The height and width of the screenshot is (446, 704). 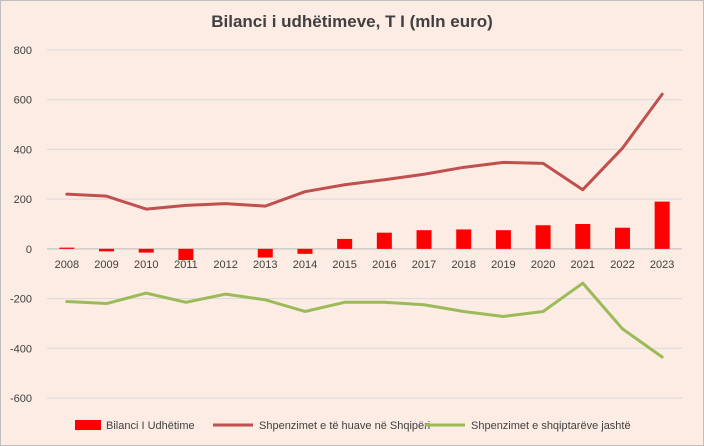 I want to click on x-tick-label: 2013, so click(x=265, y=265).